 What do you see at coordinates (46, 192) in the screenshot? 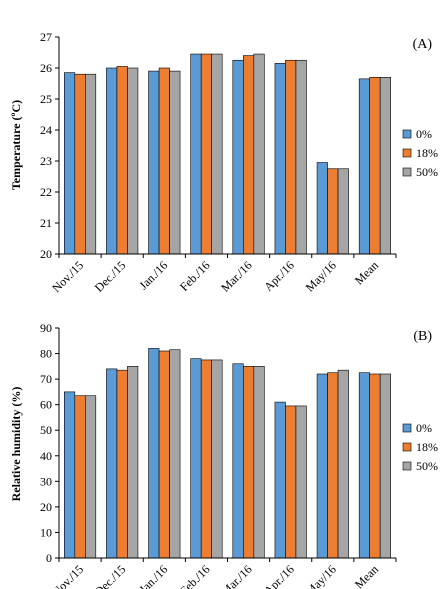
I see `y-tick-label: 22` at bounding box center [46, 192].